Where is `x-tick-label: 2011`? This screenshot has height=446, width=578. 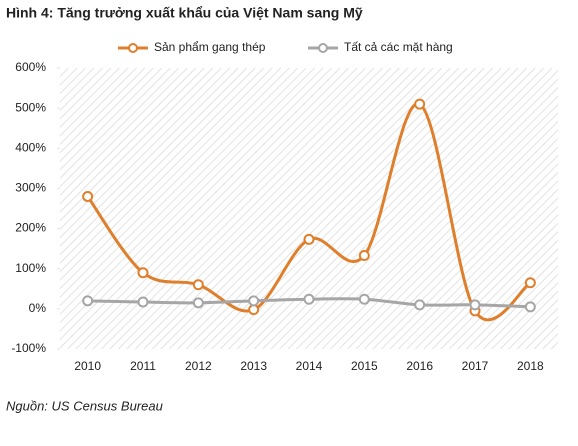
x-tick-label: 2011 is located at coordinates (143, 366).